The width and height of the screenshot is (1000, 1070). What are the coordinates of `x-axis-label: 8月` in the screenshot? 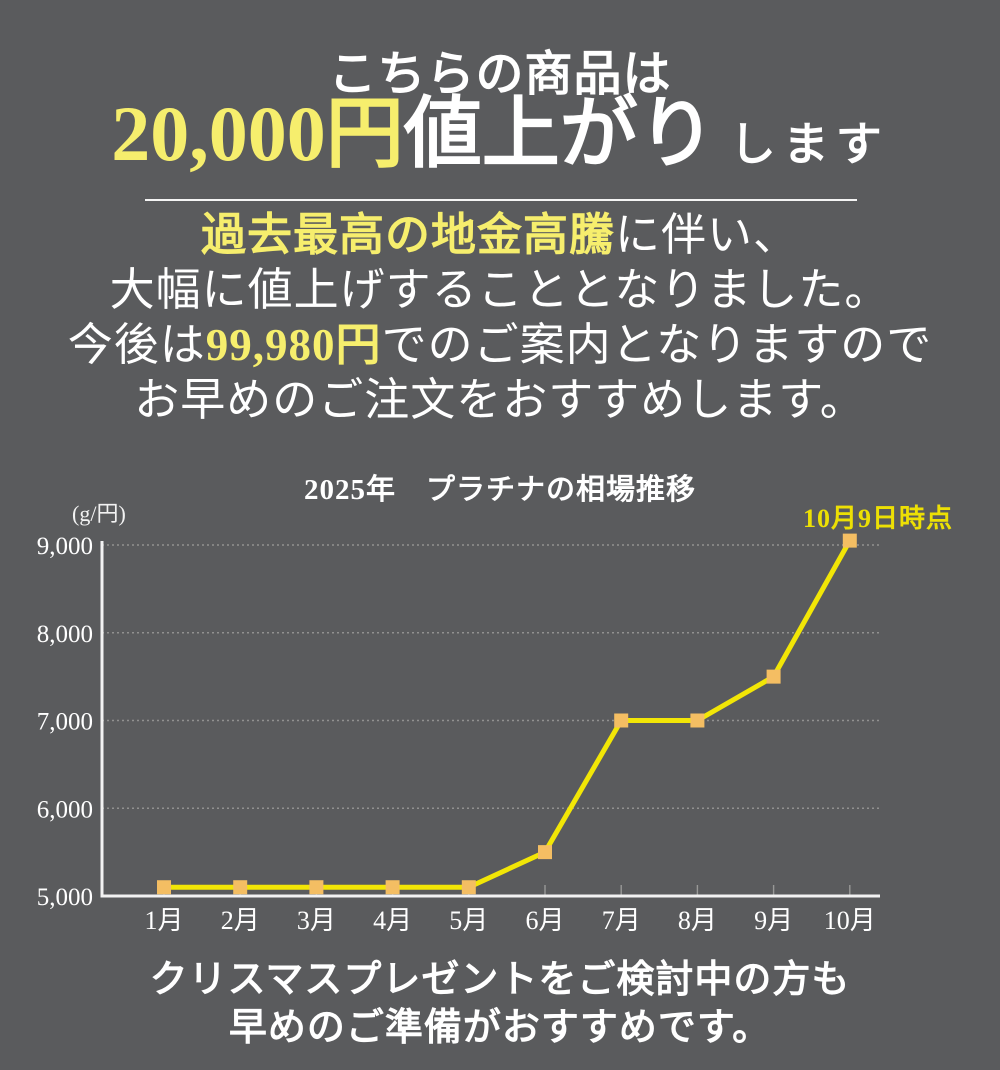 It's located at (697, 920).